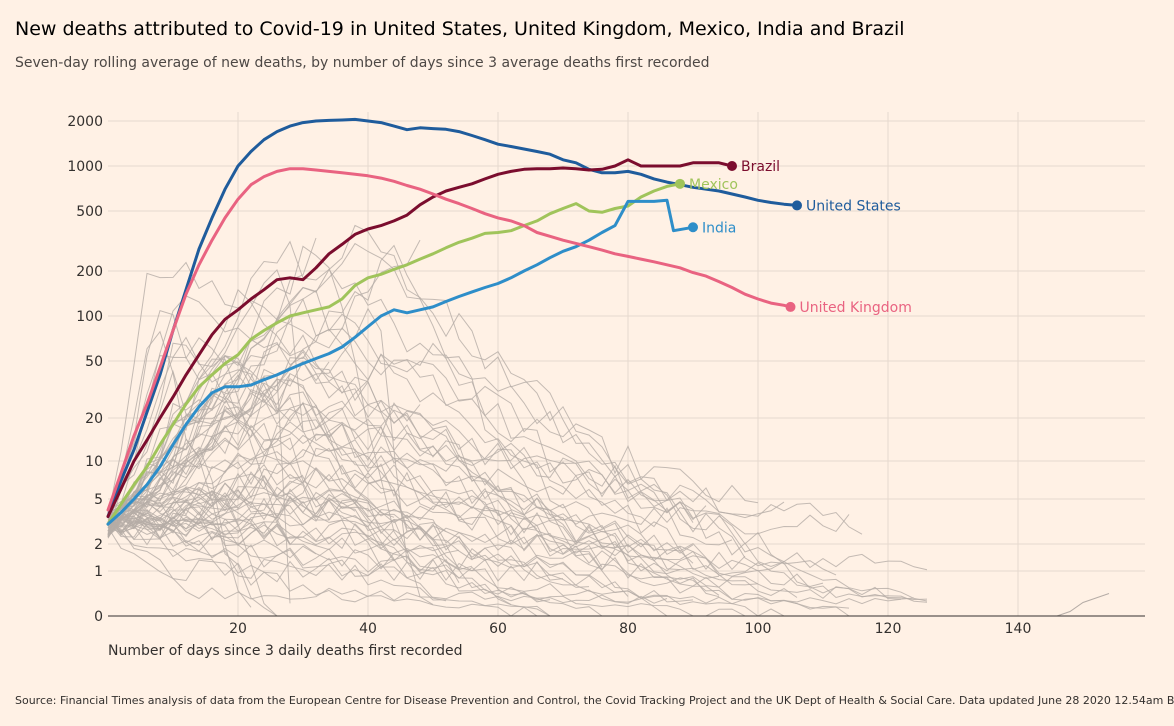 The height and width of the screenshot is (726, 1174). What do you see at coordinates (98, 572) in the screenshot?
I see `y-tick-label: 1` at bounding box center [98, 572].